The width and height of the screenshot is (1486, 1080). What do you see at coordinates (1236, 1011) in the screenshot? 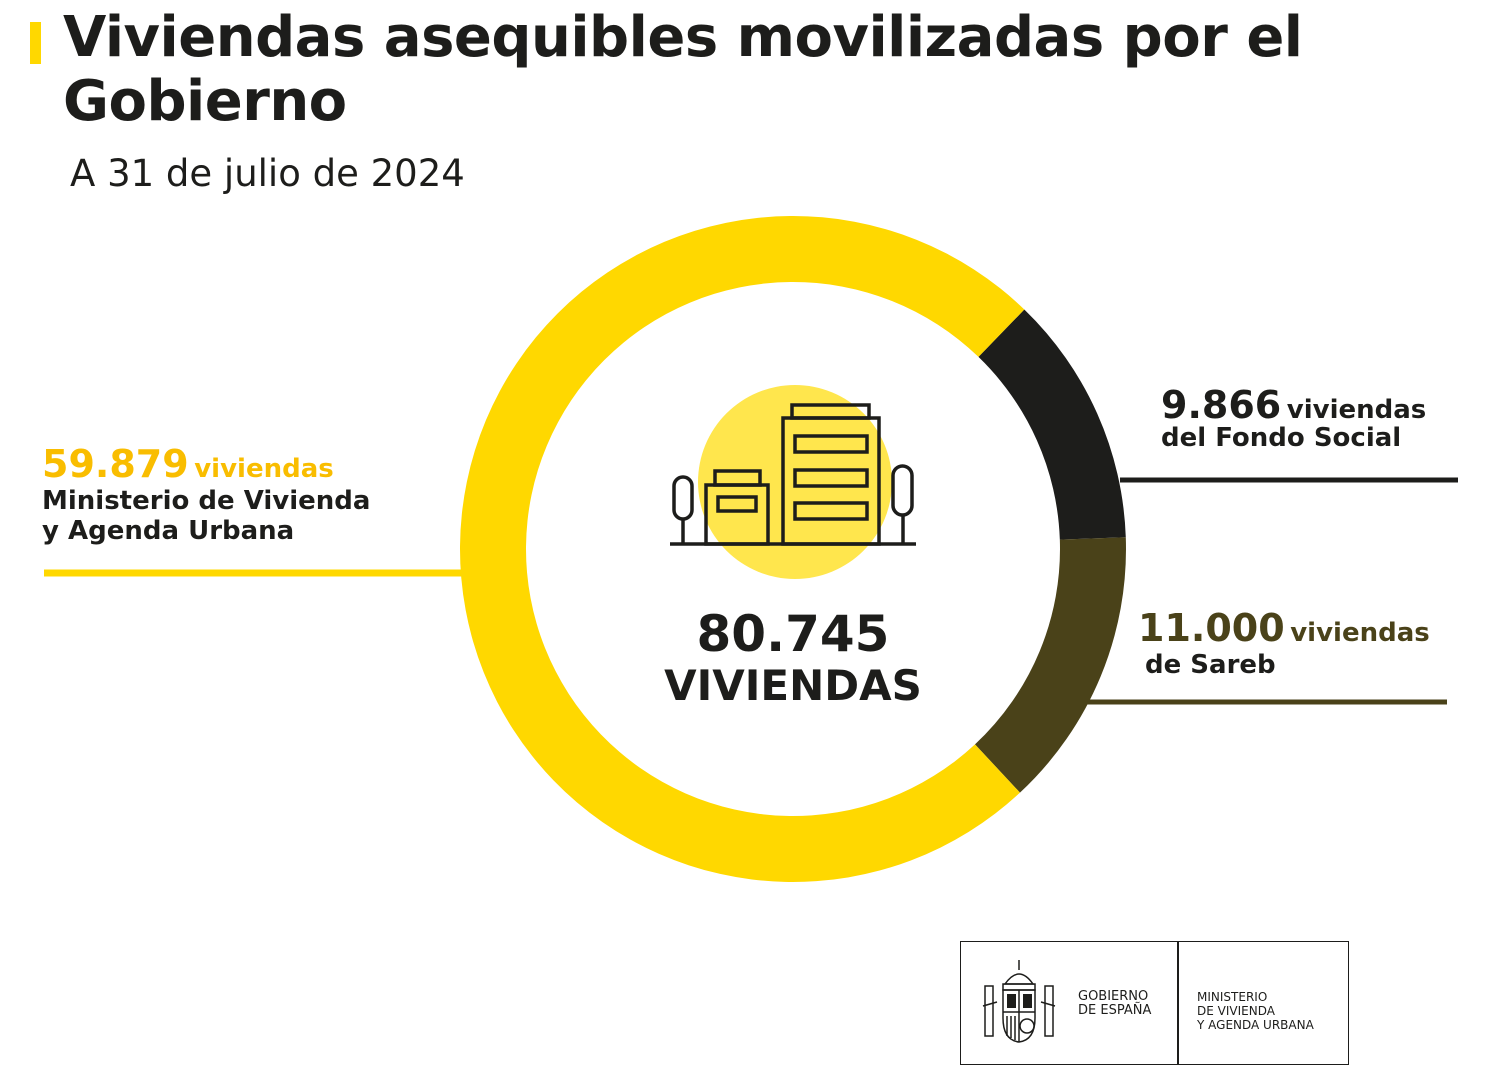
I see `min-line-2: DE VIVIENDA` at bounding box center [1236, 1011].